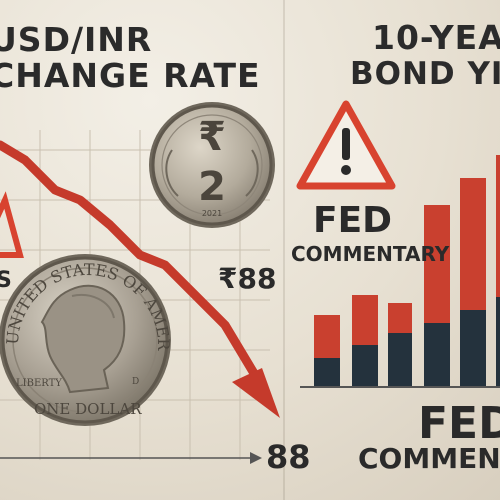 Image resolution: width=500 pixels, height=500 pixels. Describe the element at coordinates (135, 382) in the screenshot. I see `coin-mint-mark: D` at that location.